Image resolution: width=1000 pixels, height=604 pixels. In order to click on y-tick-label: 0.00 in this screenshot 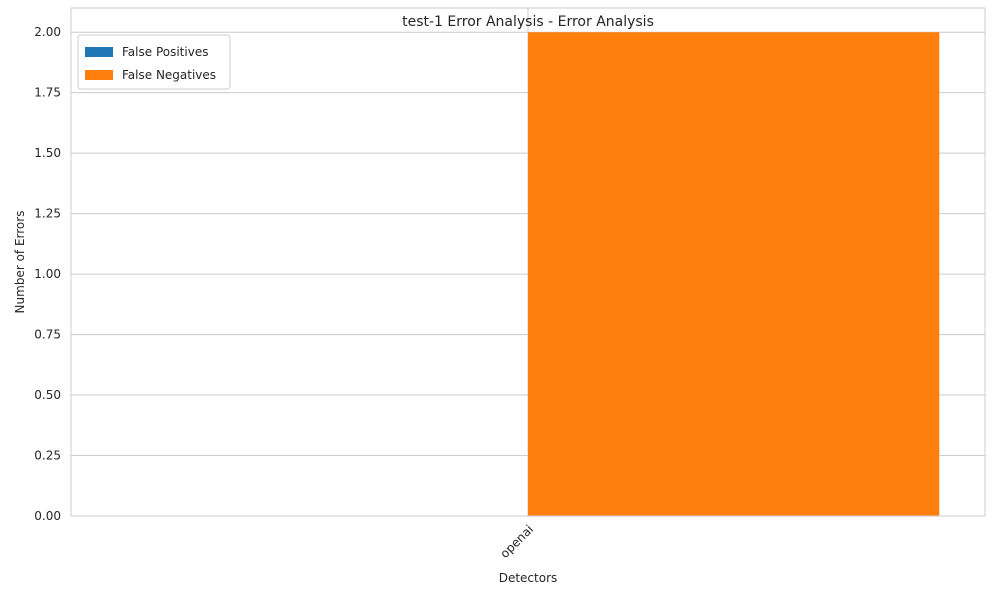, I will do `click(47, 516)`.